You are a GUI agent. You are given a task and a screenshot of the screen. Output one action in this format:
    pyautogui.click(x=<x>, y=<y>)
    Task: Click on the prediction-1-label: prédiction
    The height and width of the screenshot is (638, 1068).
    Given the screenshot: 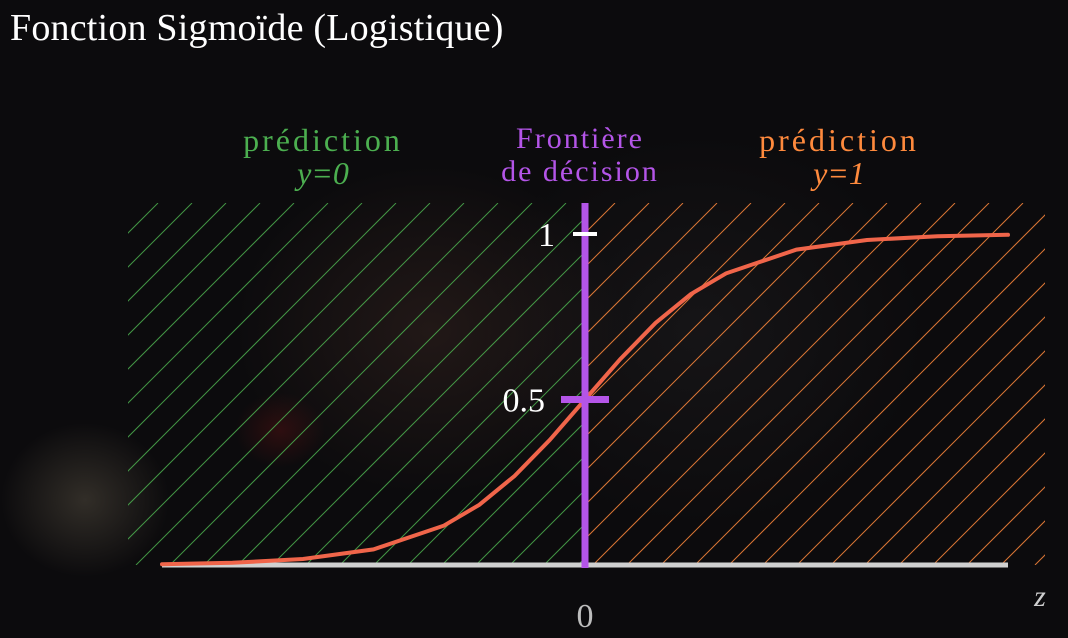 What is the action you would take?
    pyautogui.click(x=839, y=140)
    